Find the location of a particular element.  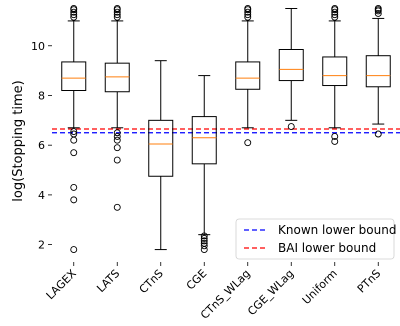

x-tick-label: Uniform is located at coordinates (320, 287).